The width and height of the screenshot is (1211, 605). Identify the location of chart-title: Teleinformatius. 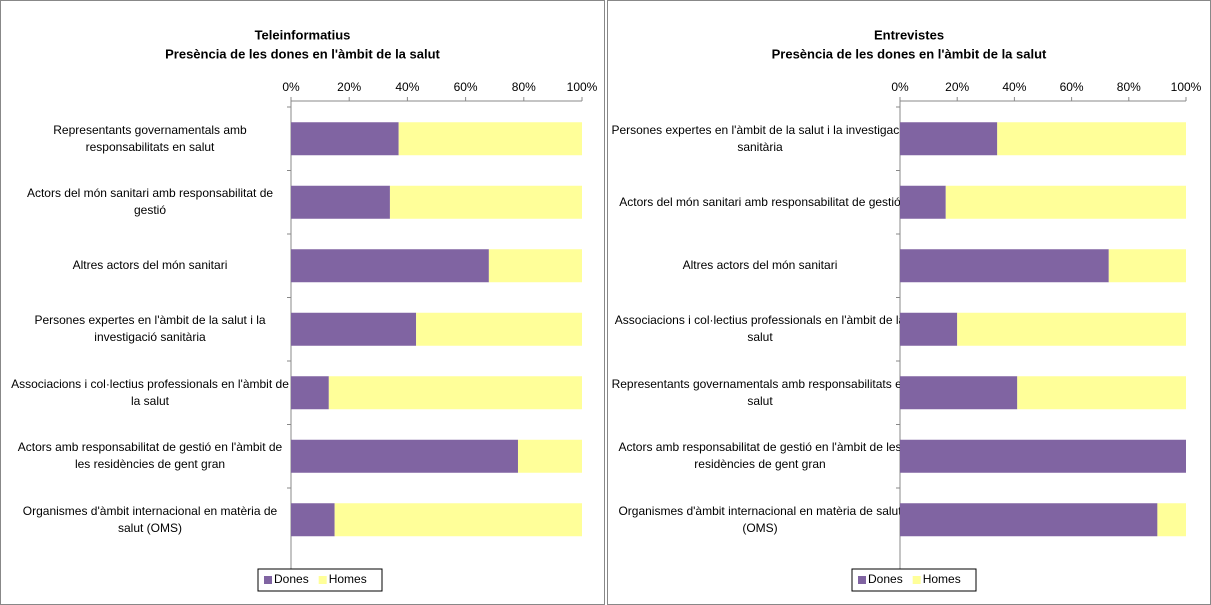
(303, 34).